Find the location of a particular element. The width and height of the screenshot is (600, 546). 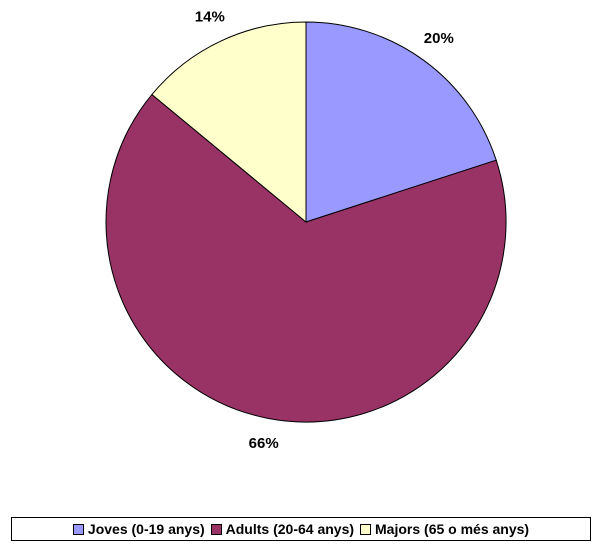

pie-slice-majors is located at coordinates (229, 122).